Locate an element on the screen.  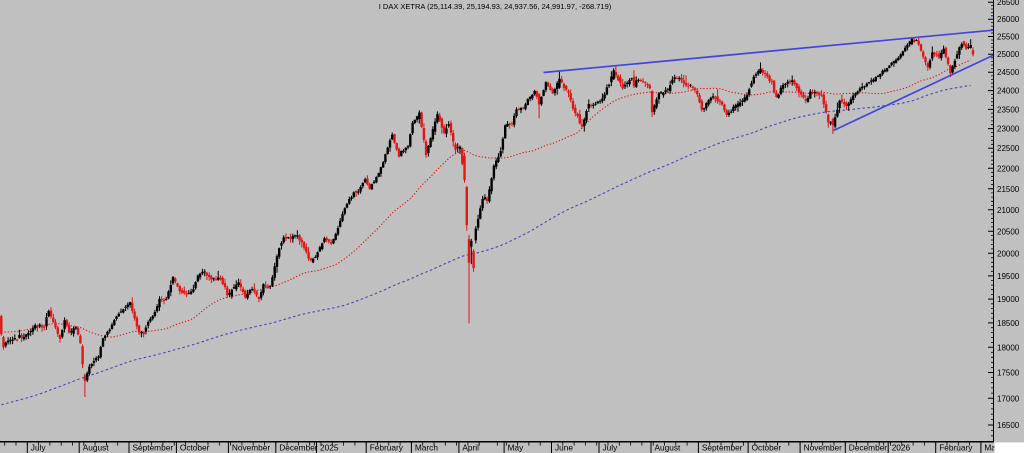
svg-text: 19000 is located at coordinates (1008, 299).